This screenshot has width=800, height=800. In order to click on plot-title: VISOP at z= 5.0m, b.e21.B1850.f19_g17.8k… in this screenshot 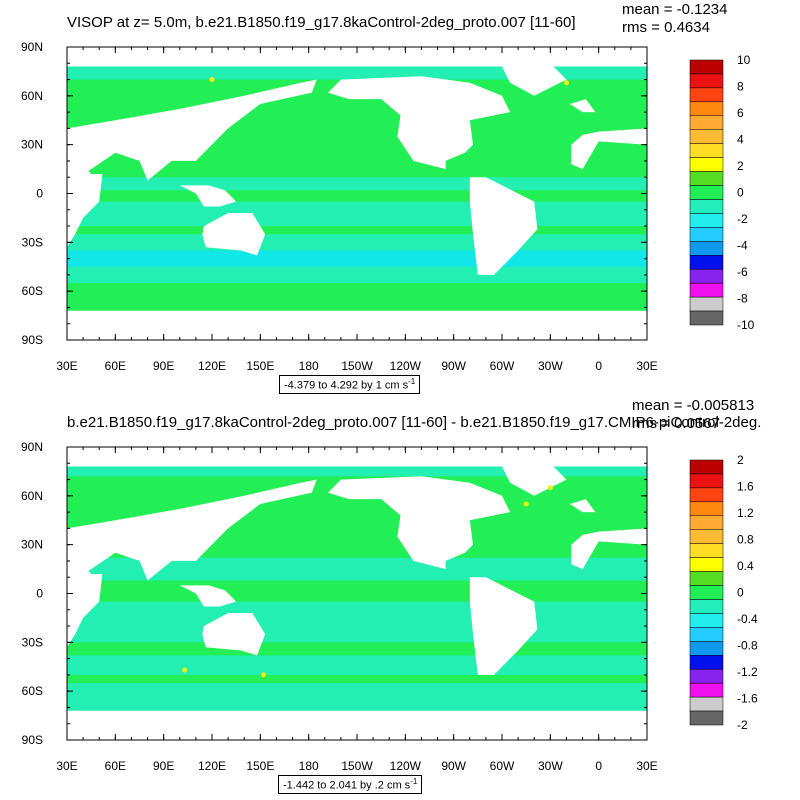, I will do `click(321, 22)`.